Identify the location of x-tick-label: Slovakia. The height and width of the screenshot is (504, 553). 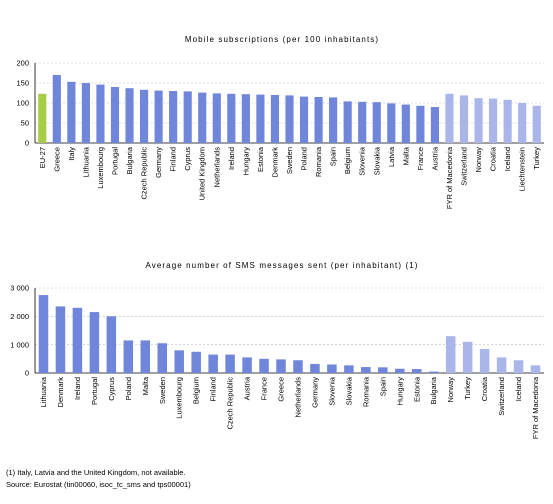
(348, 390).